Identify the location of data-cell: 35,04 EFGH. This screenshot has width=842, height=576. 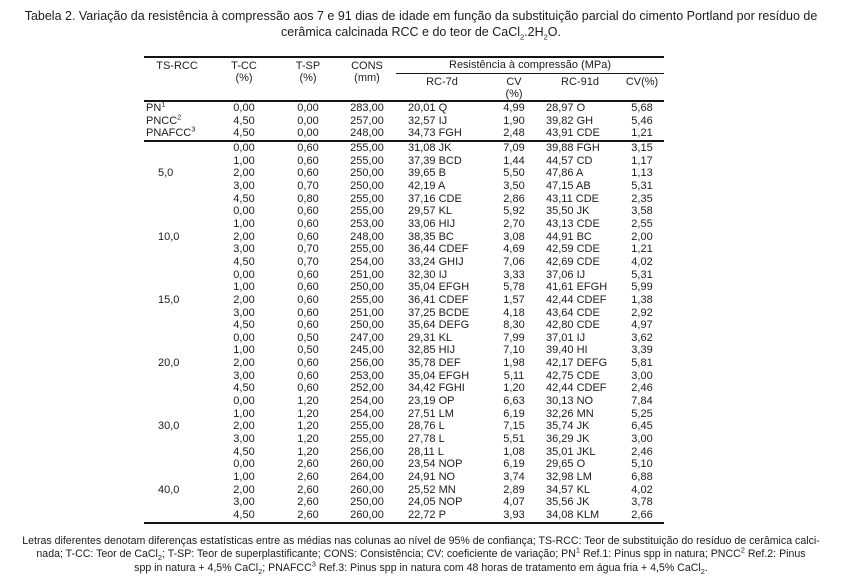
(439, 287).